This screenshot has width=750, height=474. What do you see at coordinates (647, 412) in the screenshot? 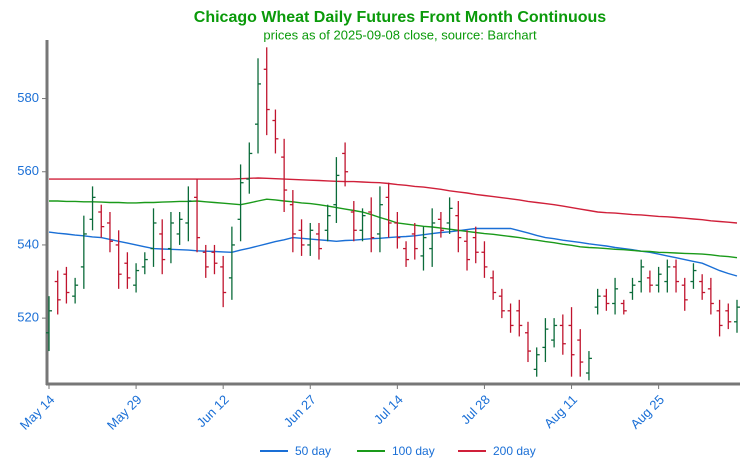
I see `x-tick-label: Aug 25` at bounding box center [647, 412].